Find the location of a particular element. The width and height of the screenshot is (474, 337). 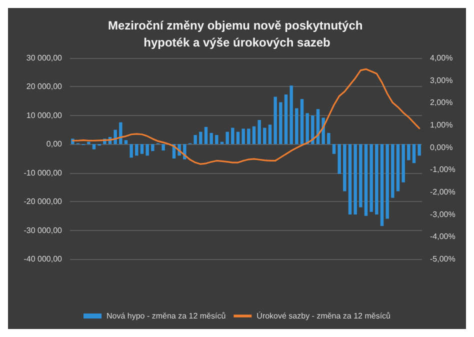

y-tick-label: 20 000,00 is located at coordinates (44, 87).